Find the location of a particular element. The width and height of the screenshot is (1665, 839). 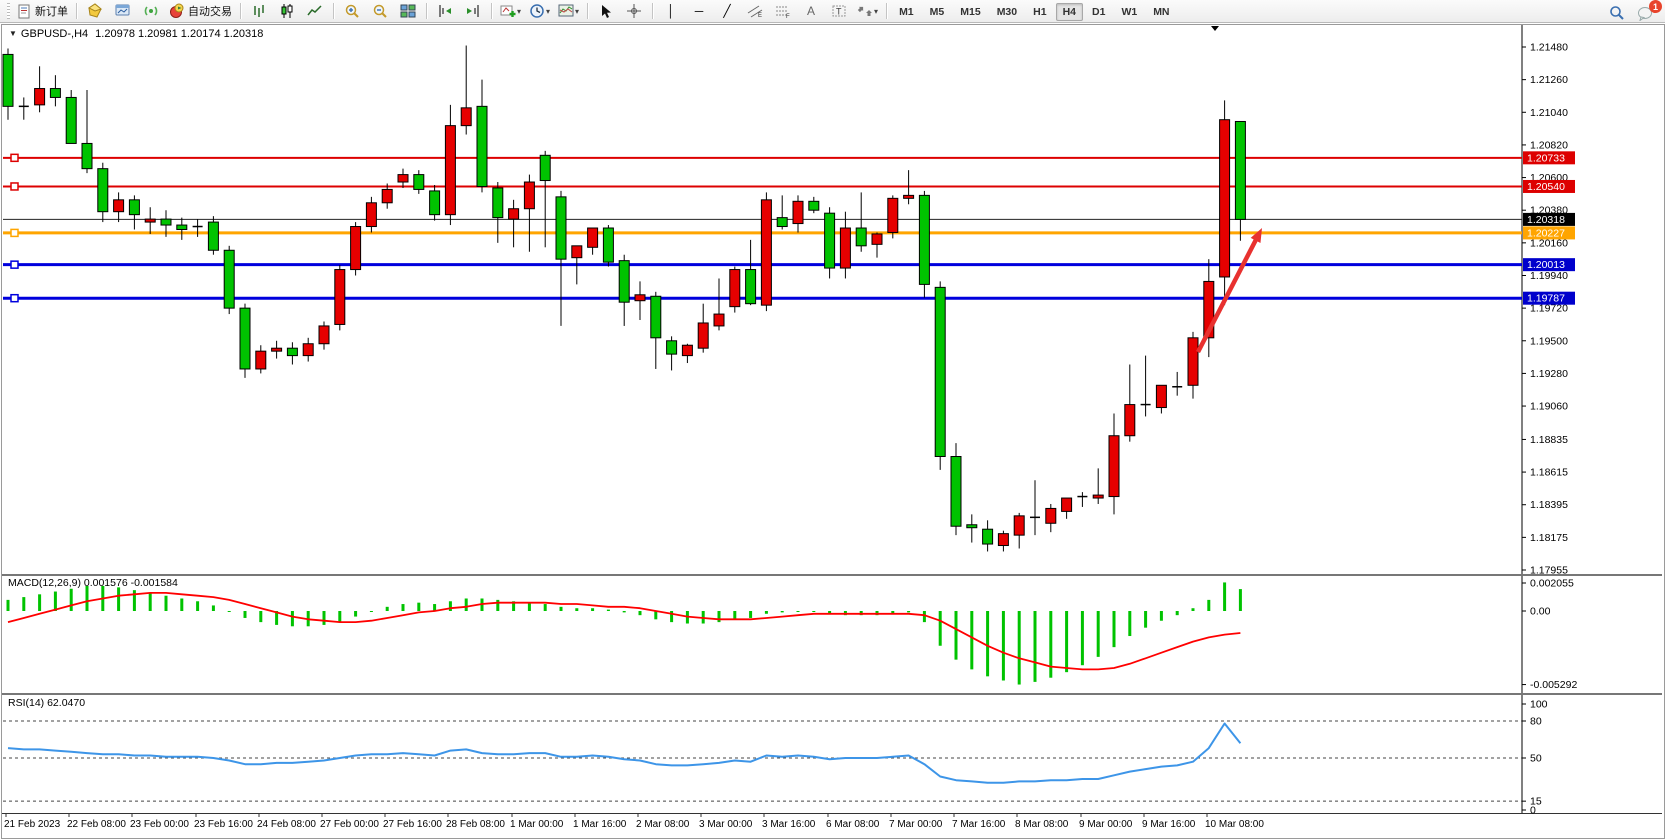

time-tick-label: 23 Feb 00:00 is located at coordinates (159, 824).